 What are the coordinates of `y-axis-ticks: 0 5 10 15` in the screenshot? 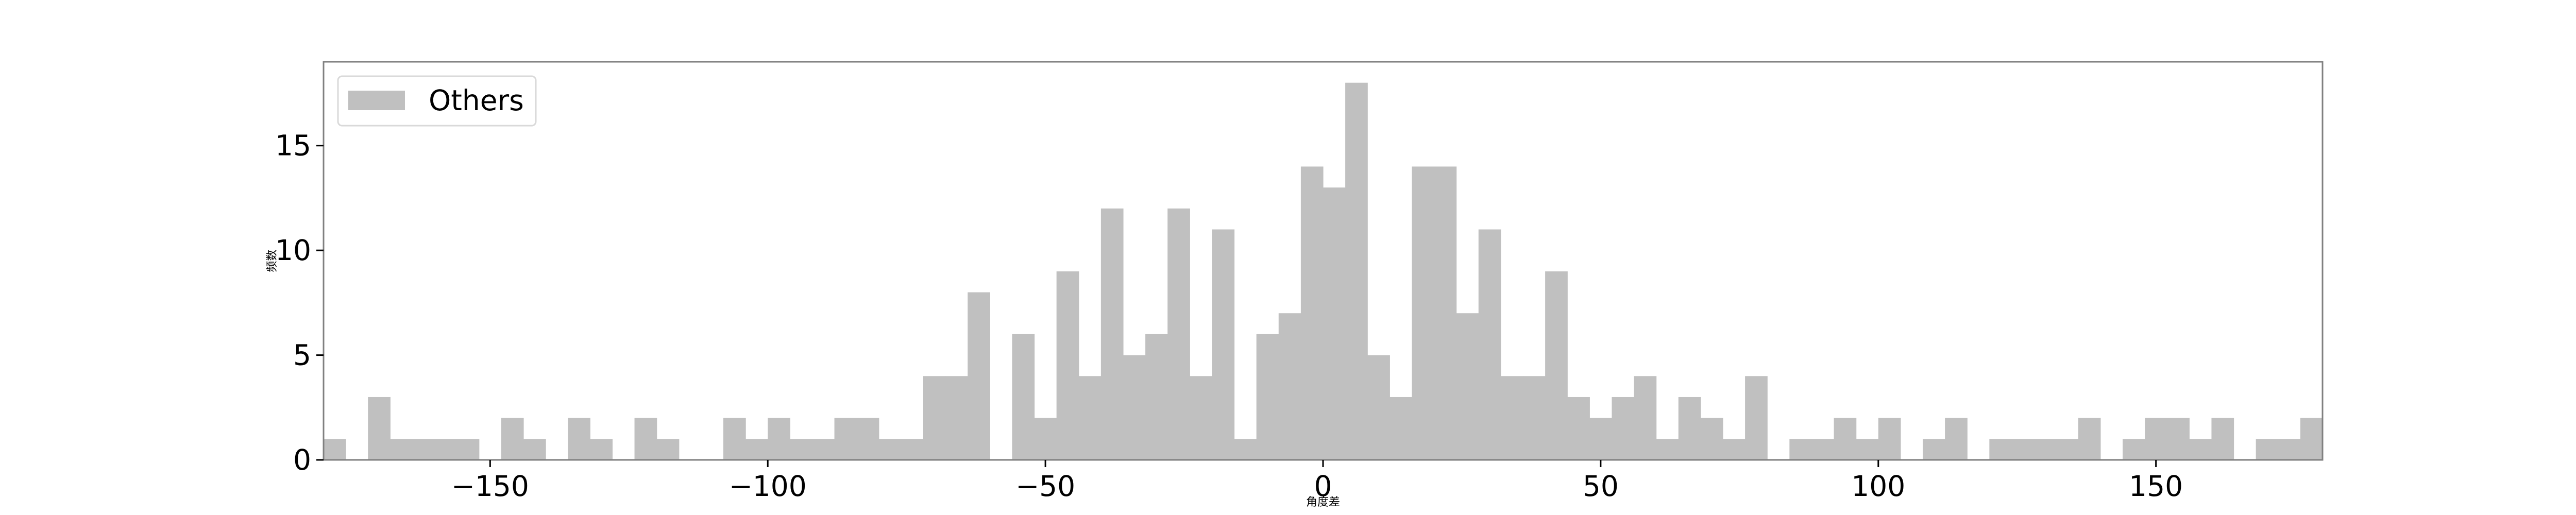 It's located at (299, 302).